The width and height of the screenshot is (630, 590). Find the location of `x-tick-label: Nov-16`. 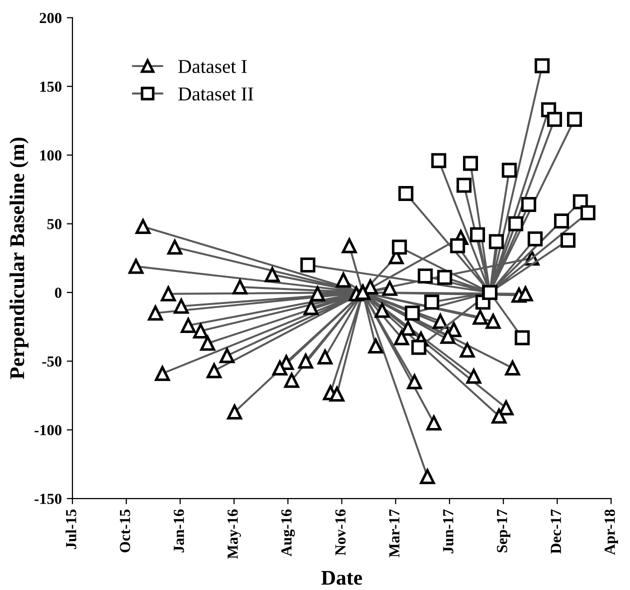

x-tick-label: Nov-16 is located at coordinates (340, 532).